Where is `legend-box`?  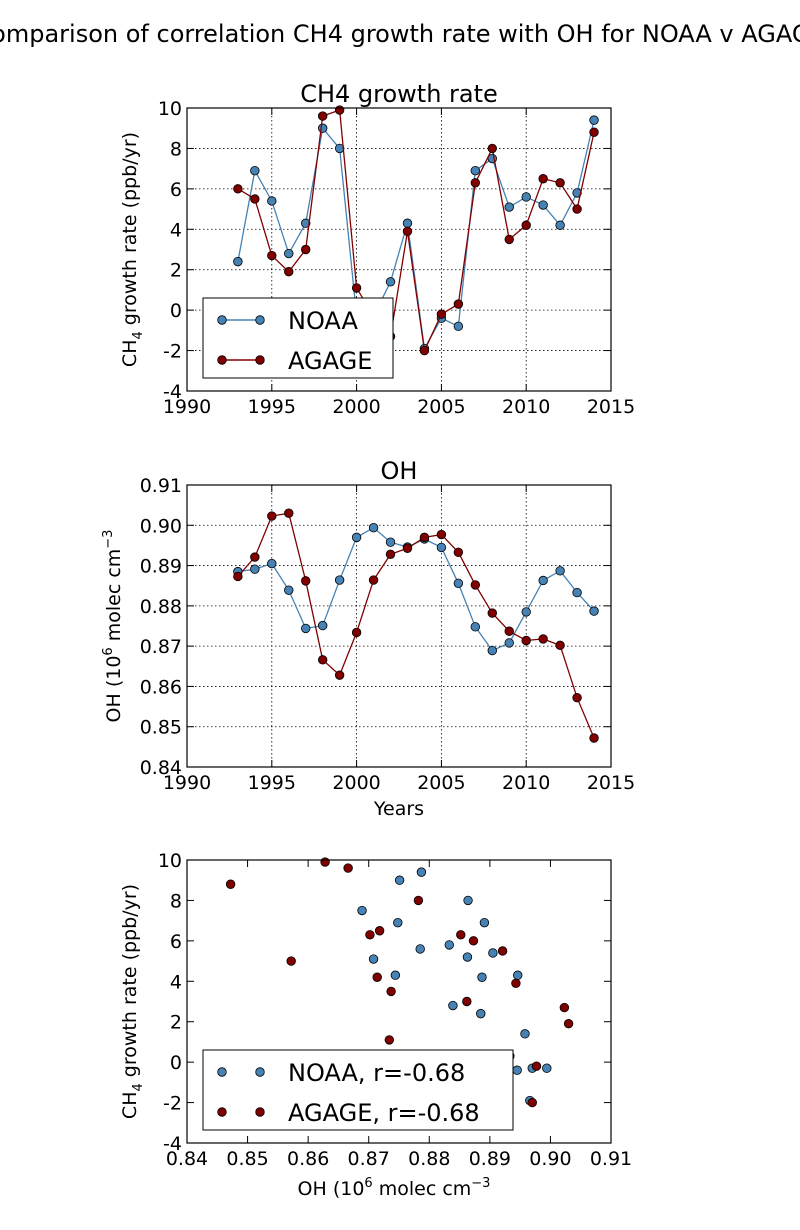
legend-box is located at coordinates (298, 338).